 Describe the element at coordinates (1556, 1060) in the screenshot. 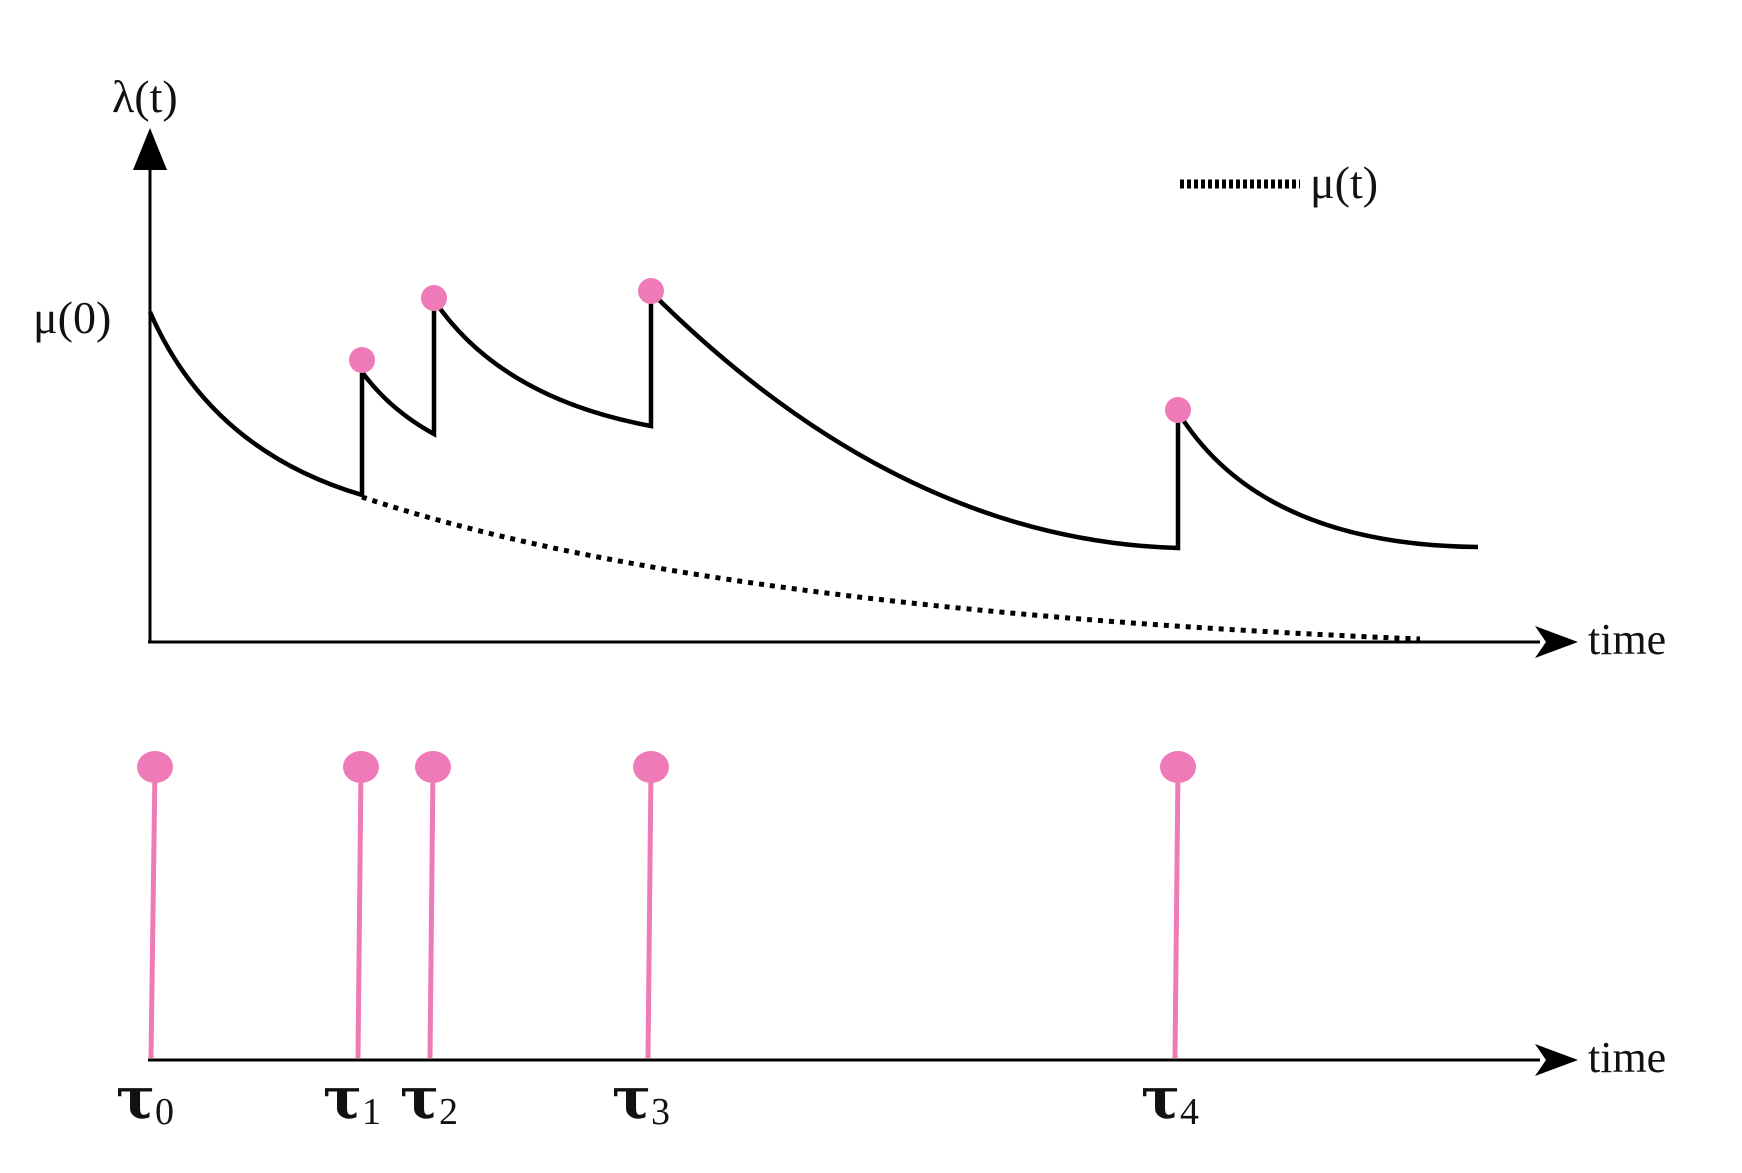

I see `x-axis-bottom-arrowhead` at that location.